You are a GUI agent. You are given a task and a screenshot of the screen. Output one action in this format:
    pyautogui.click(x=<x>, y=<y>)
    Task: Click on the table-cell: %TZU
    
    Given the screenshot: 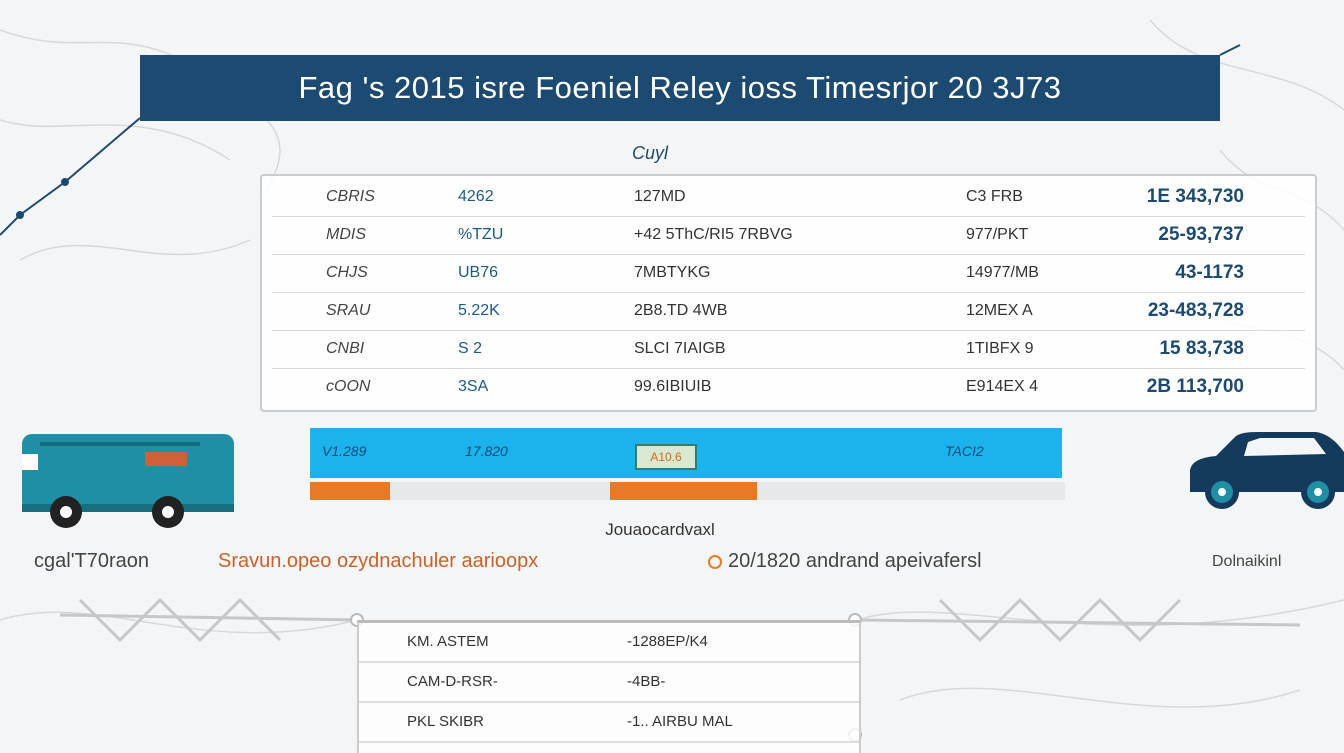 What is the action you would take?
    pyautogui.click(x=481, y=234)
    